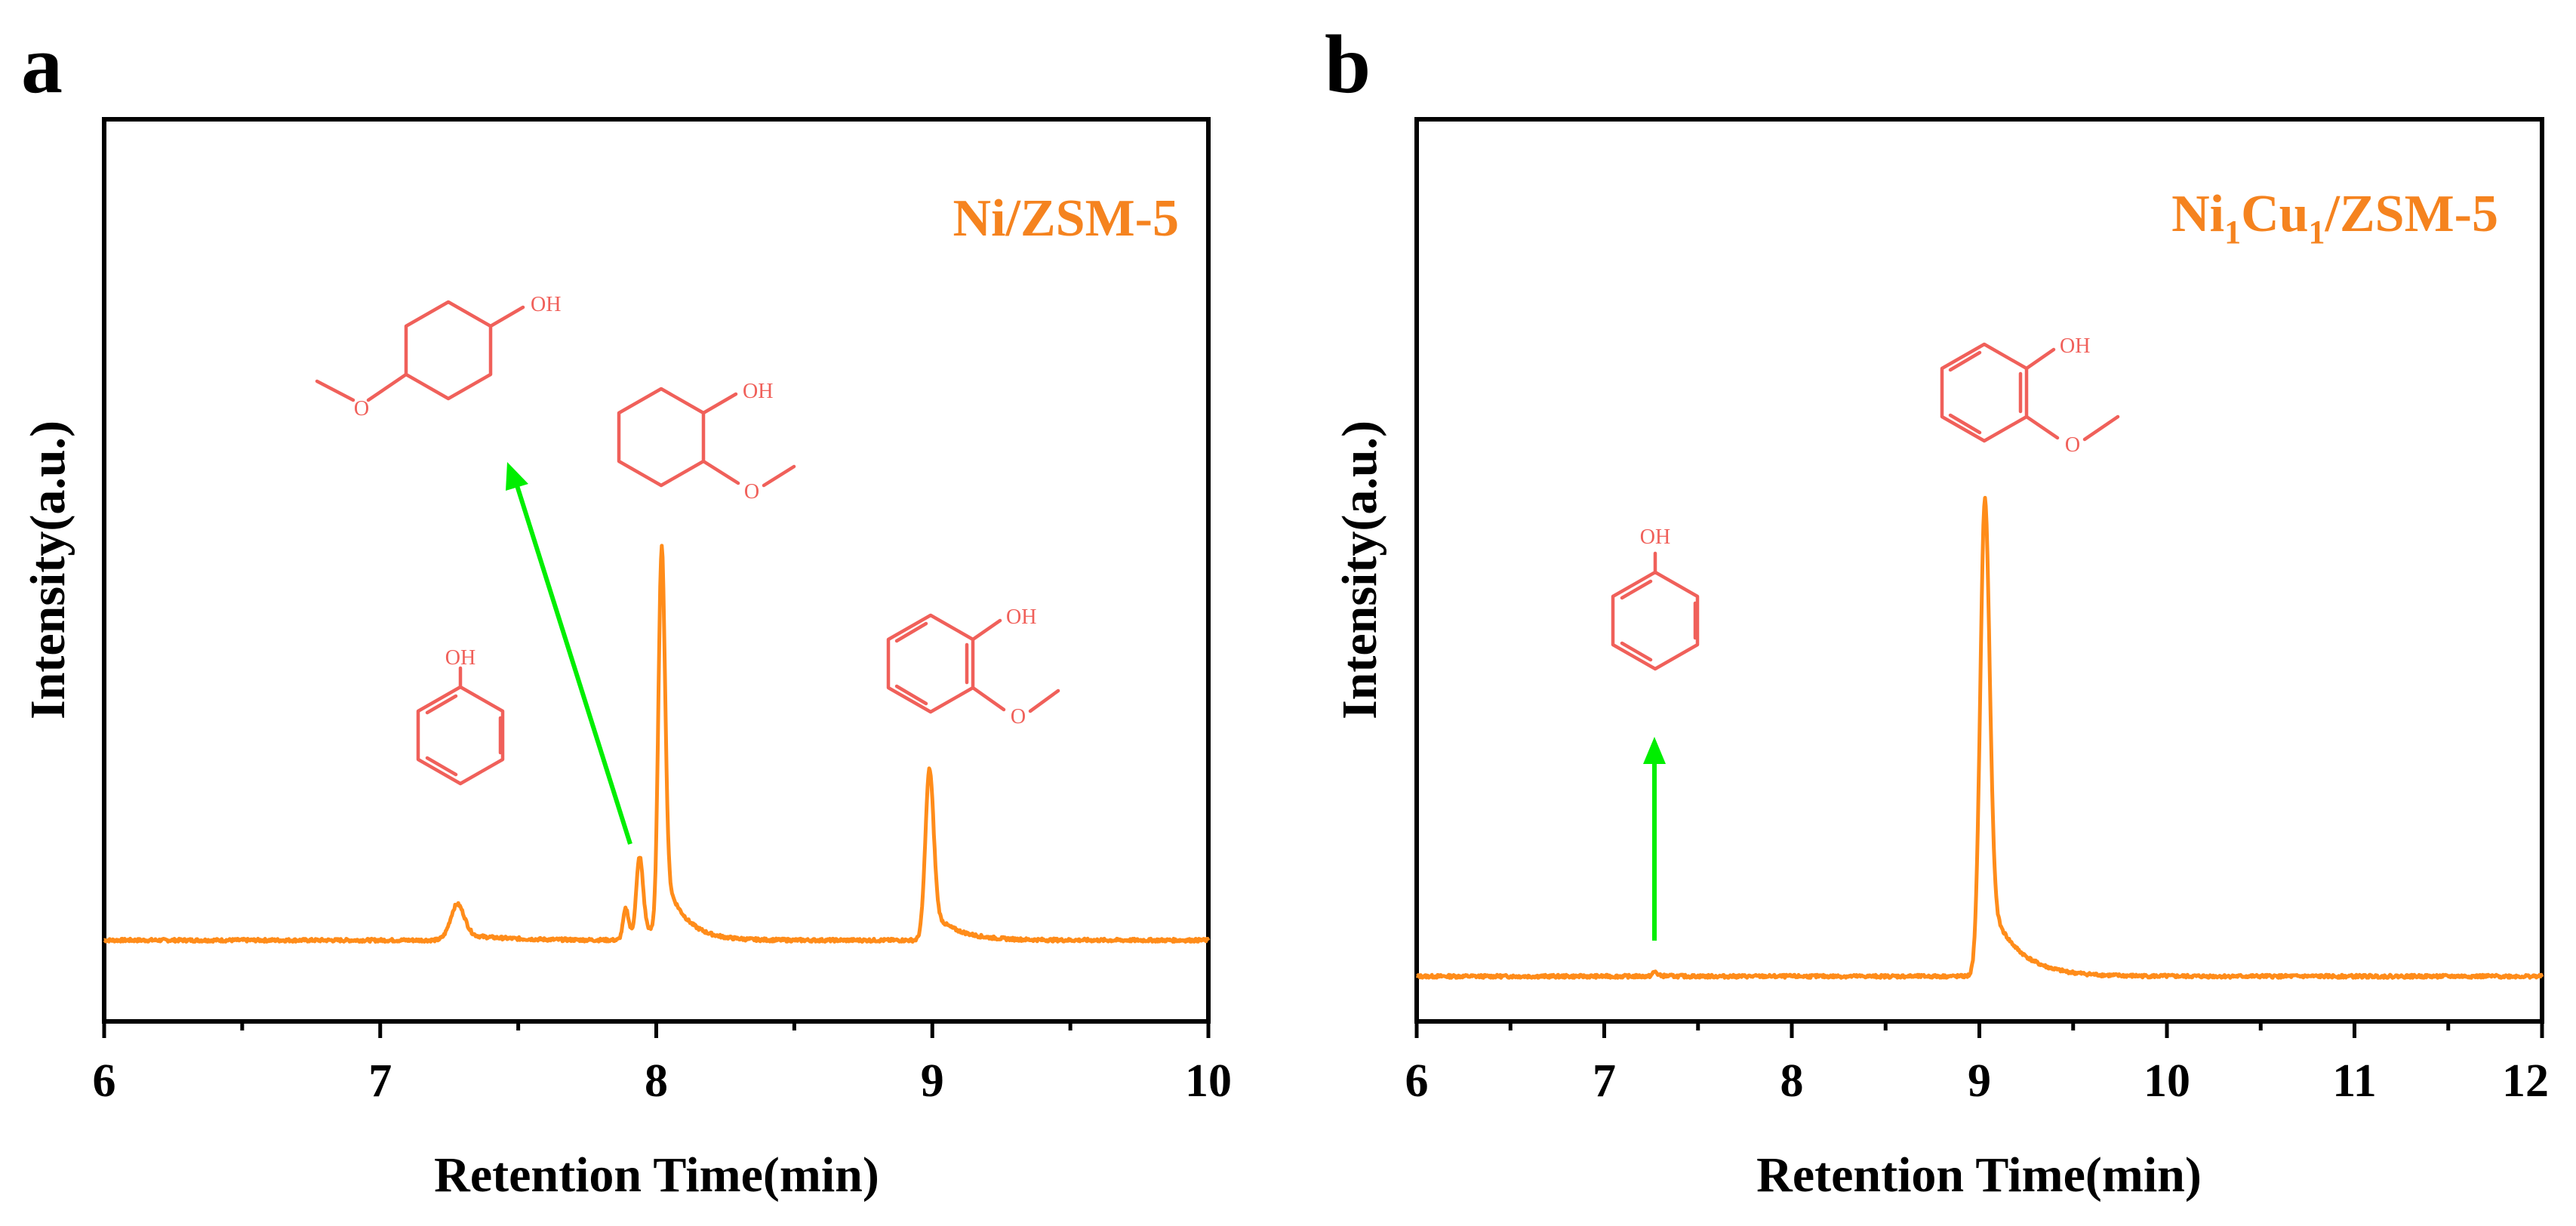 This screenshot has width=2576, height=1226. I want to click on panel-b-phenol-structure: OH, so click(1655, 598).